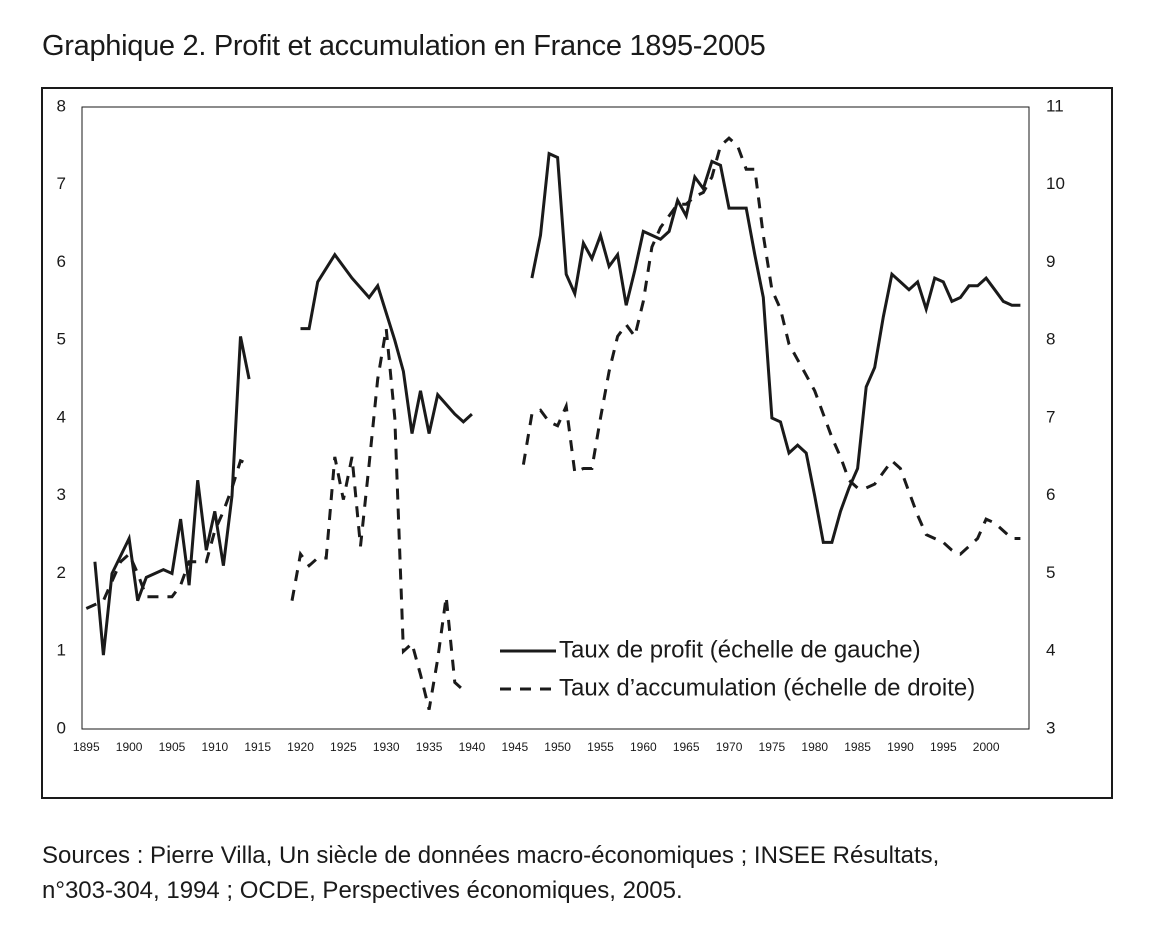 This screenshot has width=1152, height=933. Describe the element at coordinates (172, 747) in the screenshot. I see `x-tick-label: 1905` at that location.